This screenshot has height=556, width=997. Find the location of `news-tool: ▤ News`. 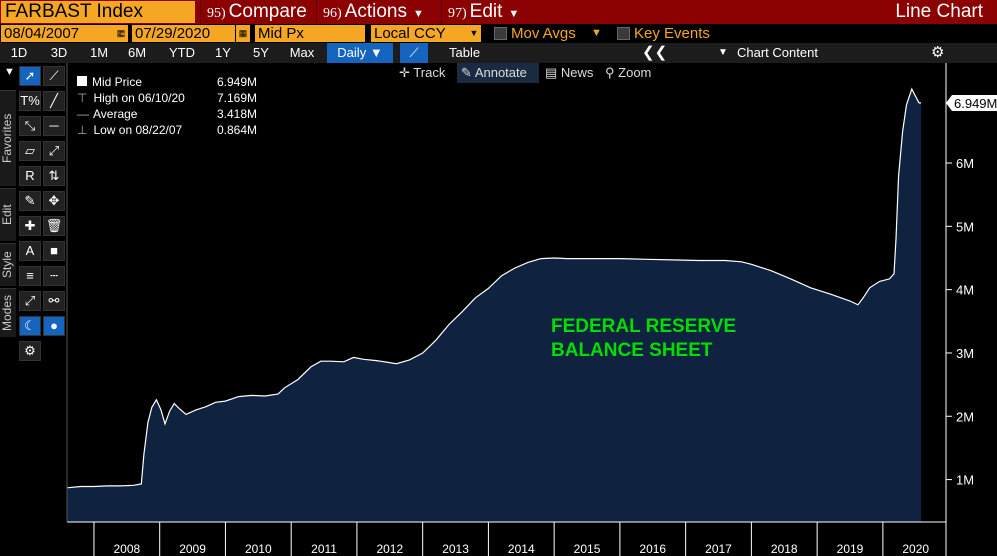

news-tool: ▤ News is located at coordinates (569, 73).